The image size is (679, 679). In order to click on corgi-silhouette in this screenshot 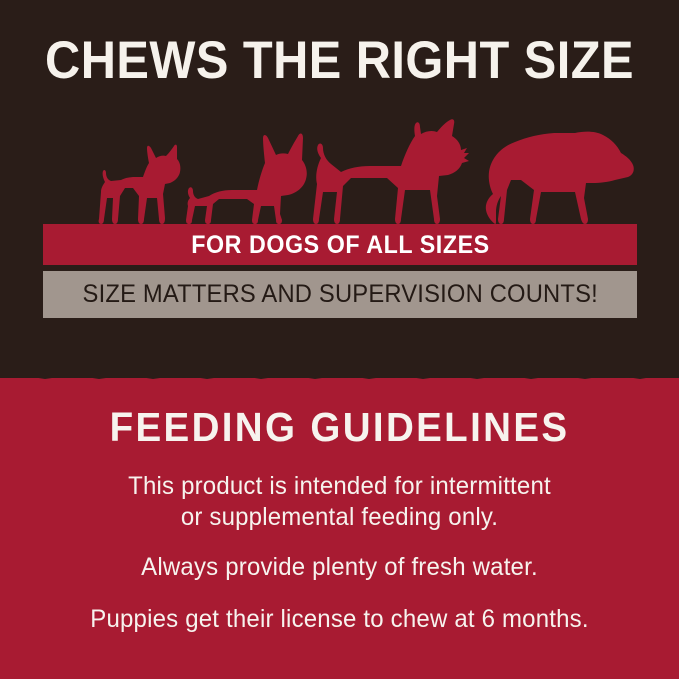, I will do `click(246, 178)`.